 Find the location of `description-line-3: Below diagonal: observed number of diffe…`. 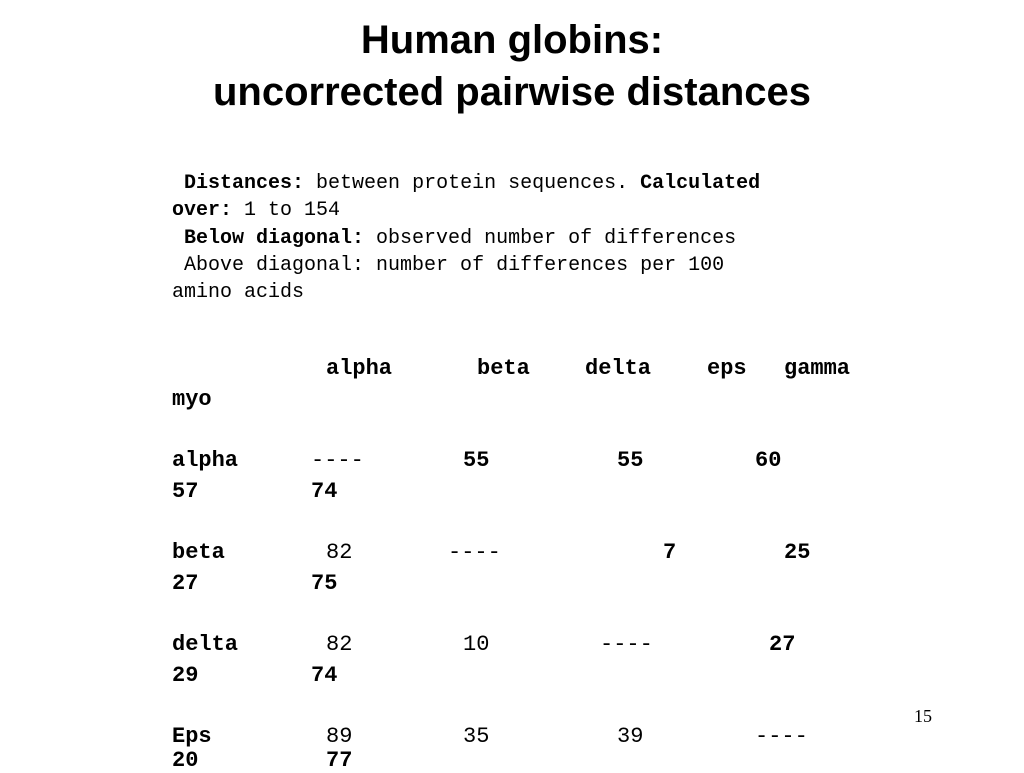

description-line-3: Below diagonal: observed number of diffe… is located at coordinates (454, 238).